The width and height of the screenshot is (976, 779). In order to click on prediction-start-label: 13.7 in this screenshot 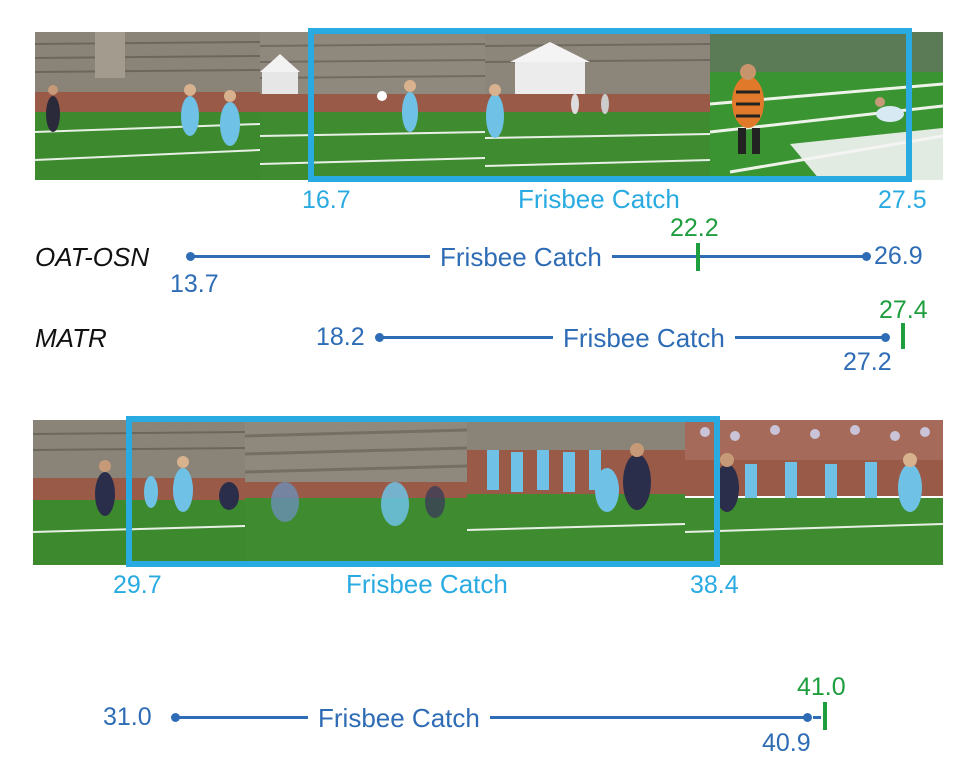, I will do `click(194, 284)`.